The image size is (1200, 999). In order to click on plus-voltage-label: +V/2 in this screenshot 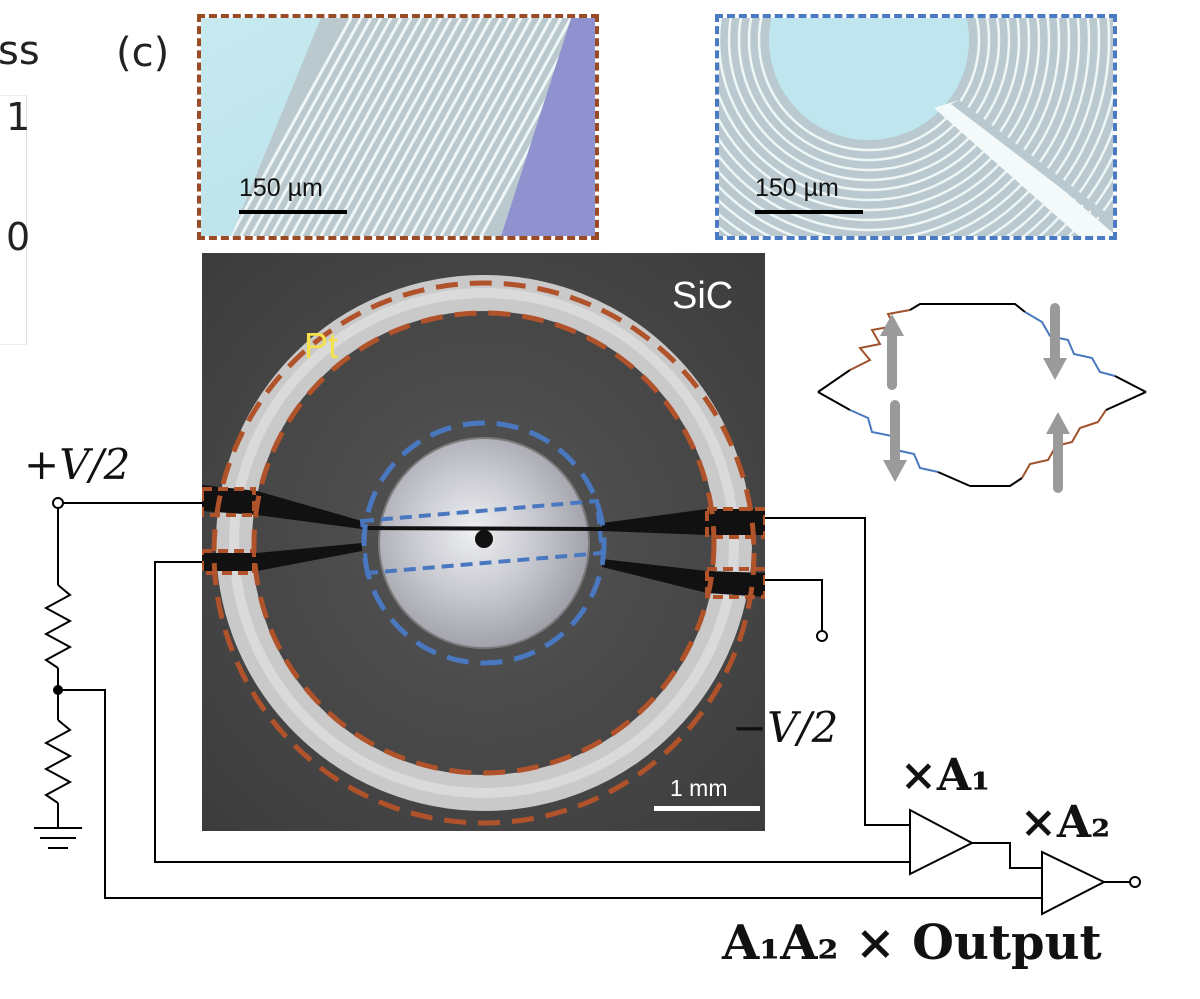, I will do `click(77, 464)`.